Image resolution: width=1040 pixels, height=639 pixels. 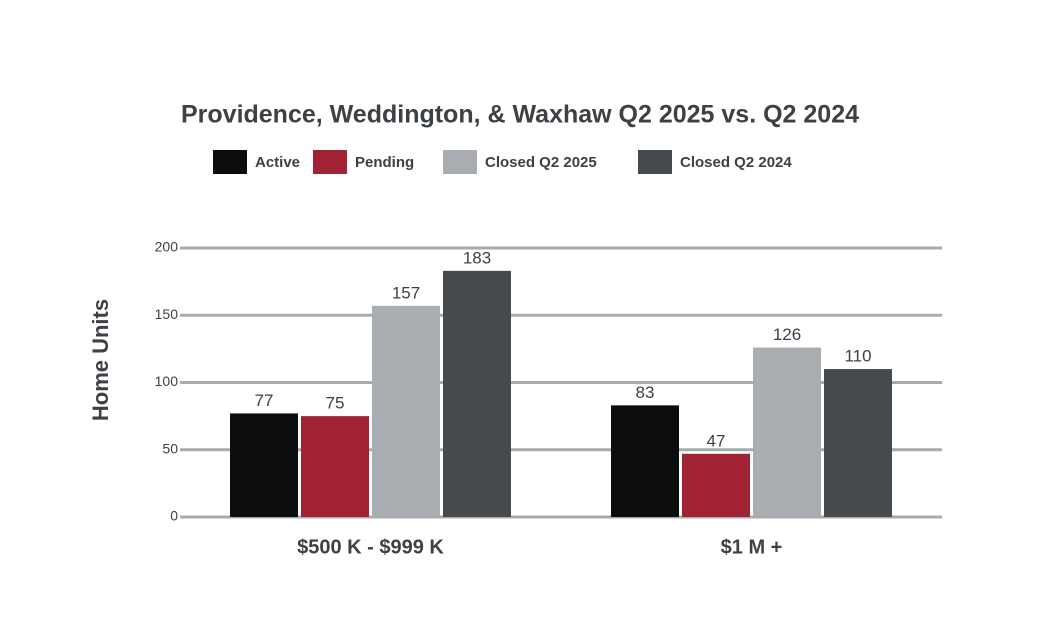 I want to click on legend-label: Active, so click(x=277, y=162).